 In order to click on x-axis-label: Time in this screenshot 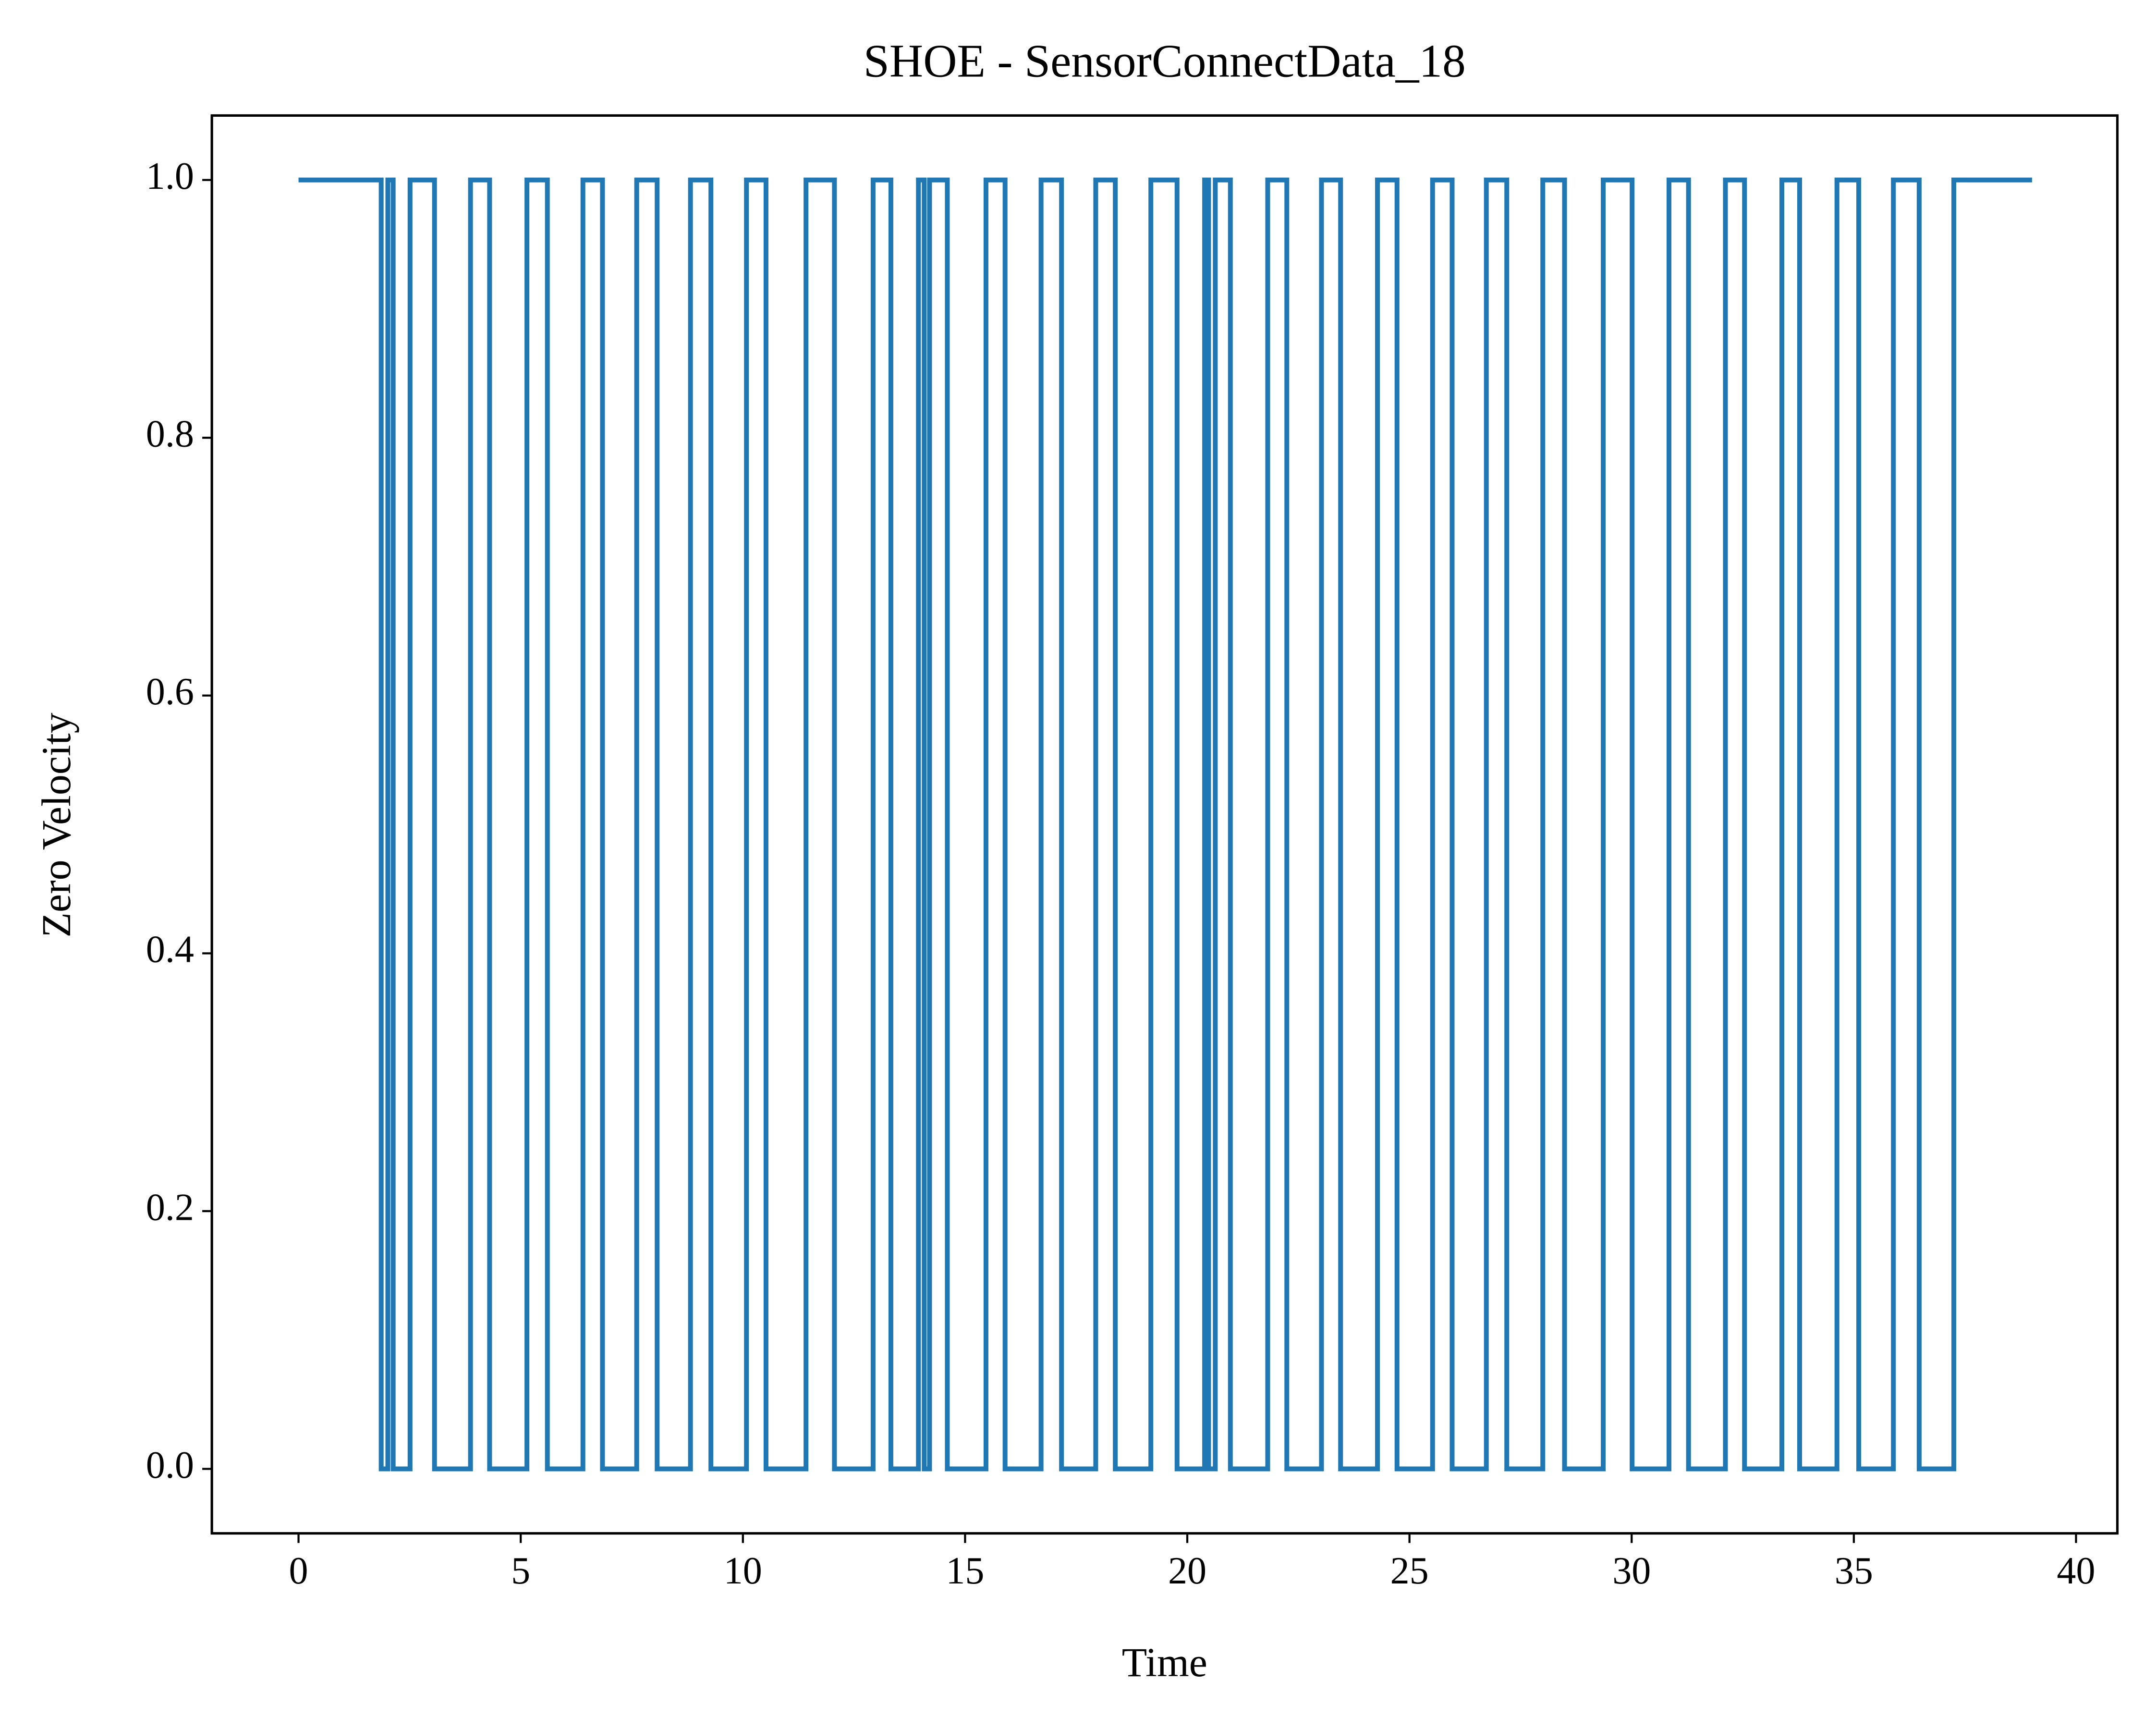, I will do `click(1164, 1662)`.